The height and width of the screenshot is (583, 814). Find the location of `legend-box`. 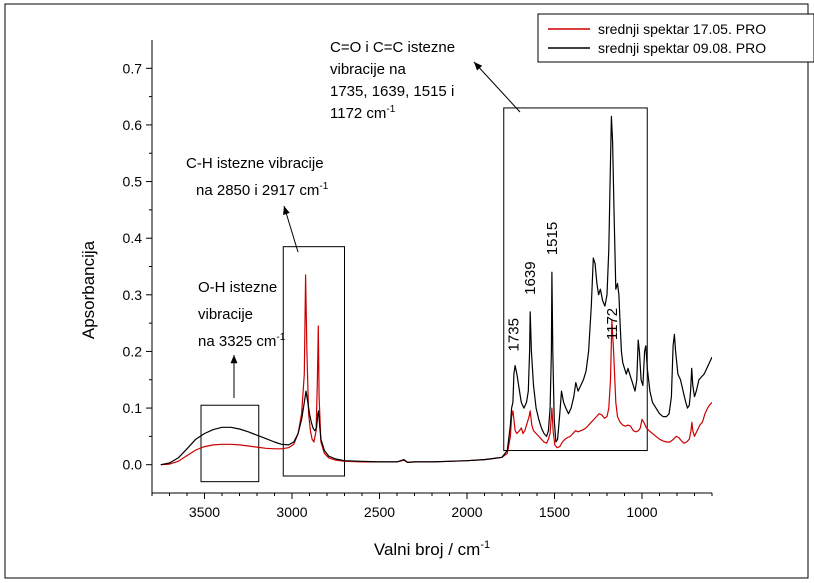

legend-box is located at coordinates (675, 38).